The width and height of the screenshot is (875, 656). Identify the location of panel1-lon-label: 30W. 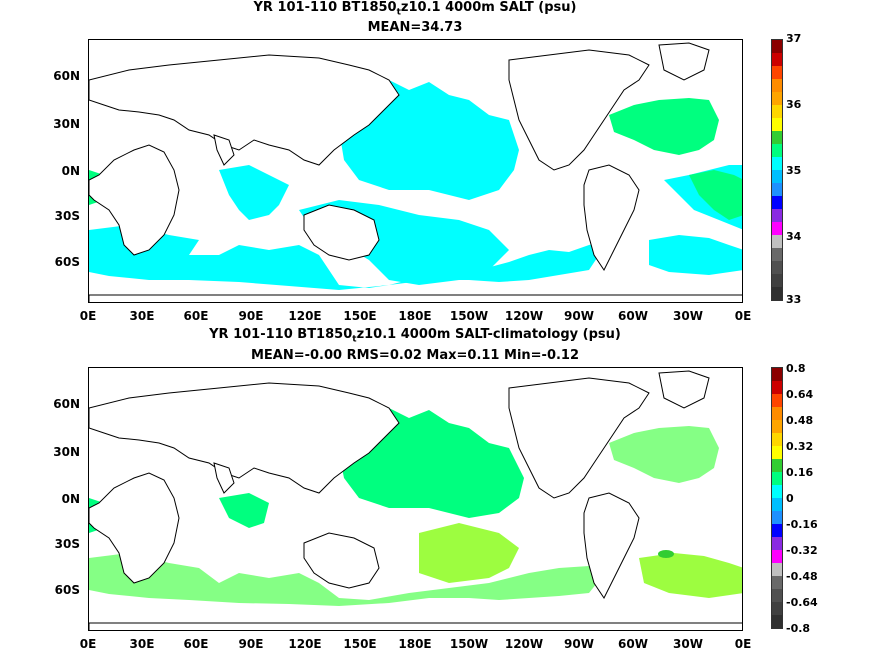
(688, 316).